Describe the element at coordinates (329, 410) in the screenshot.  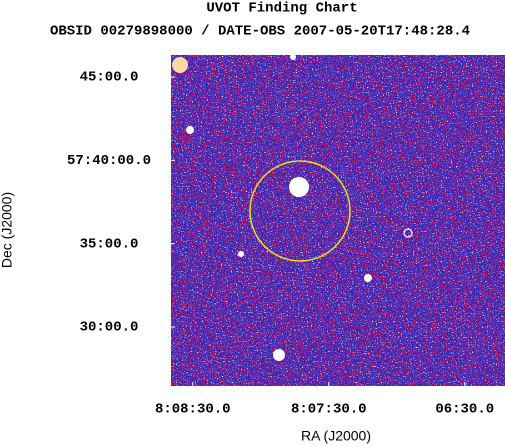
I see `x-tick-label: 8:07:30.0` at that location.